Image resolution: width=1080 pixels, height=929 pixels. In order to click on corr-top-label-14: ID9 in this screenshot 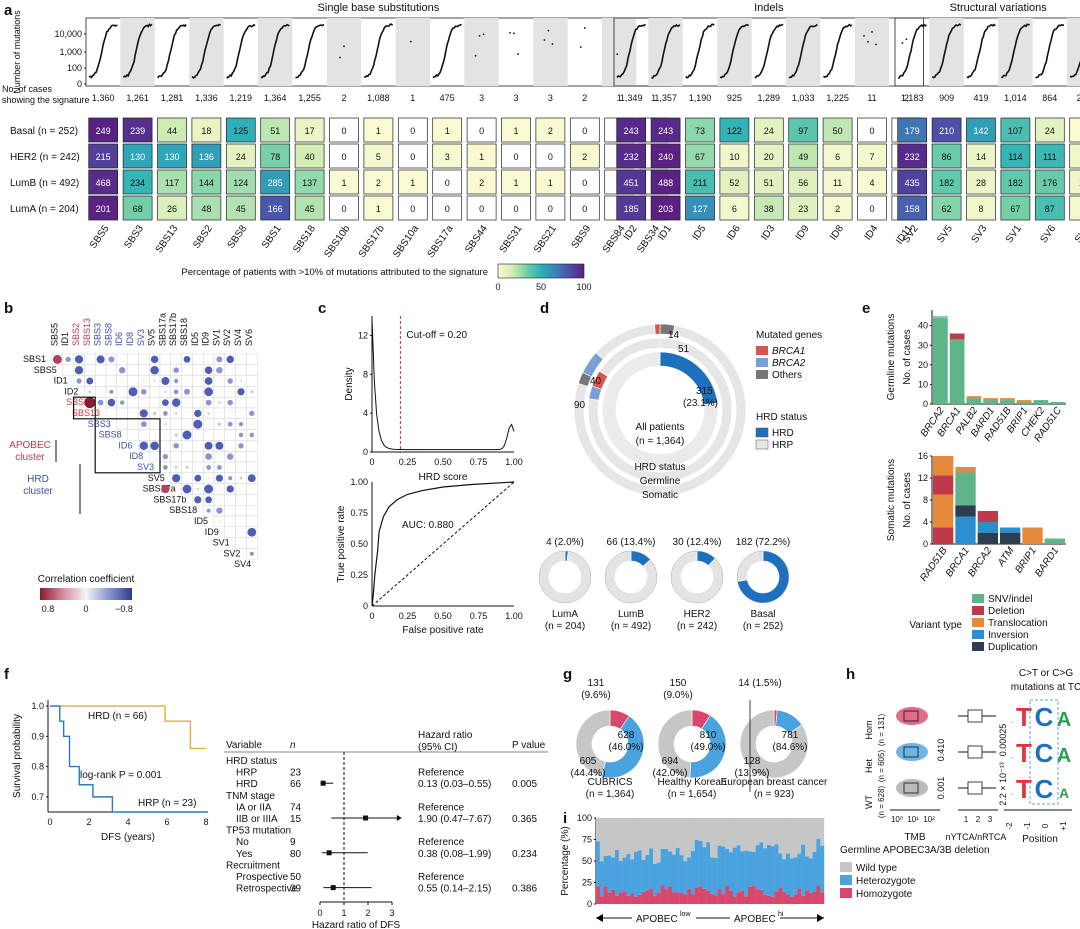, I will do `click(206, 339)`.